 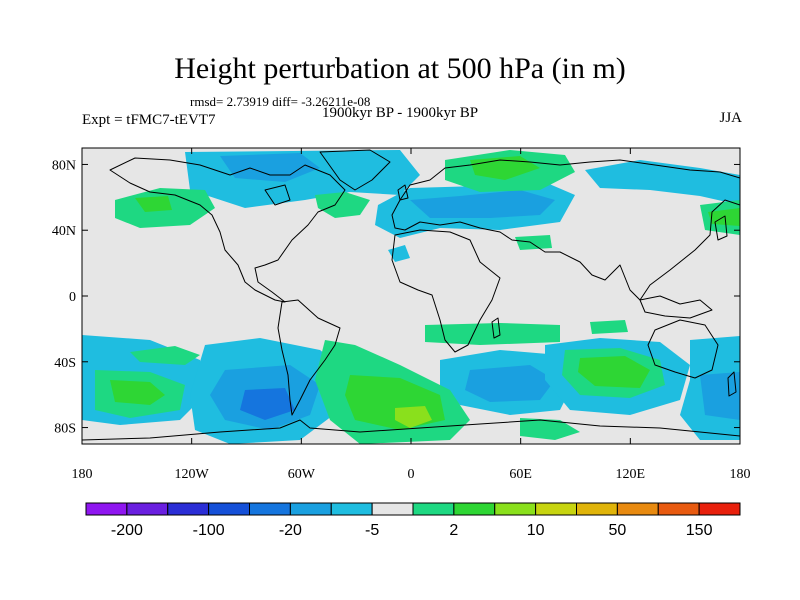 I want to click on antarctica-coastline, so click(x=411, y=430).